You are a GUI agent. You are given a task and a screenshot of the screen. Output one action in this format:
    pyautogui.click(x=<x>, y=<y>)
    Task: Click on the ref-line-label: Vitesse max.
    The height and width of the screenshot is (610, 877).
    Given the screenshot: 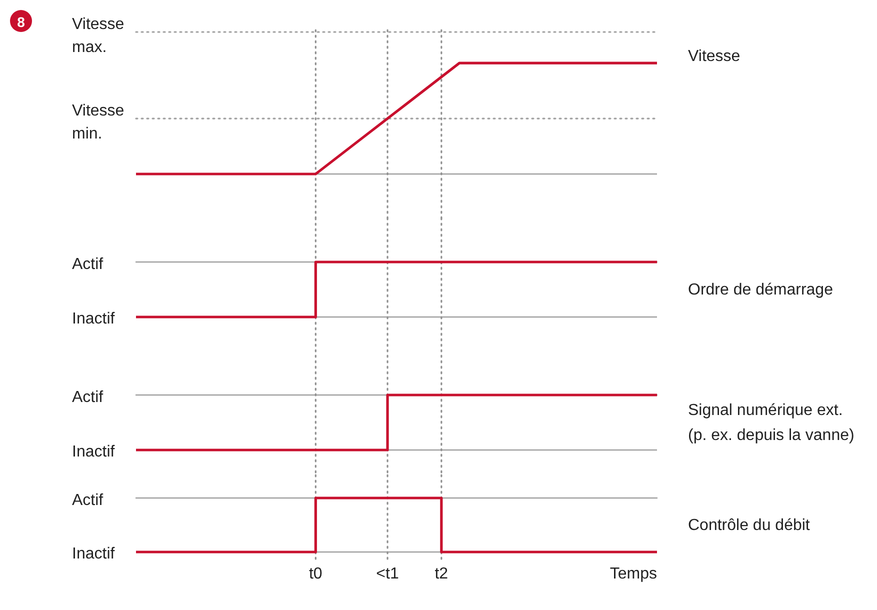 What is the action you would take?
    pyautogui.click(x=98, y=36)
    